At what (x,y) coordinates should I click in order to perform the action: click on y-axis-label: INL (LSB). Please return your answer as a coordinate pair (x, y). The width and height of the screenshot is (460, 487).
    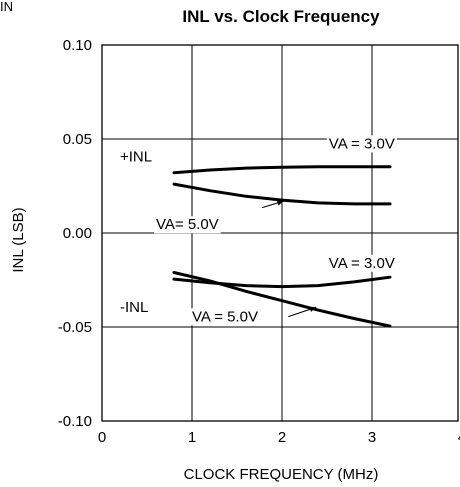
    Looking at the image, I should click on (18, 239).